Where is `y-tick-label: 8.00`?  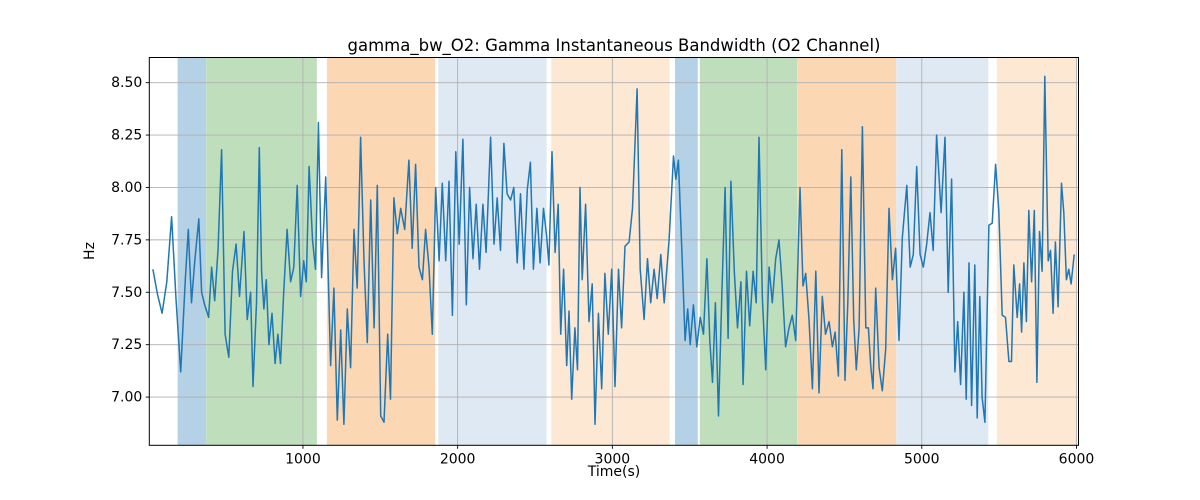
y-tick-label: 8.00 is located at coordinates (126, 188).